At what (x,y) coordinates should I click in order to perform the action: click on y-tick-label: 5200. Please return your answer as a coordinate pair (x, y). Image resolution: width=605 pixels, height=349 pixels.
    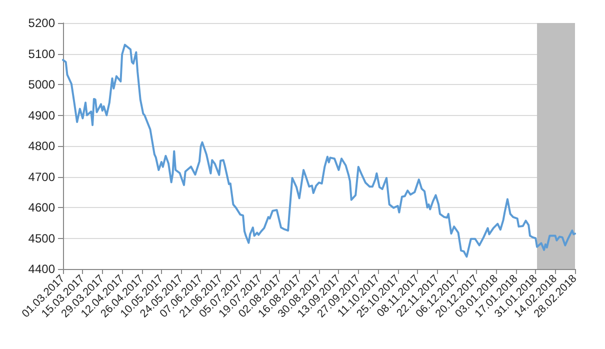
    Looking at the image, I should click on (42, 23).